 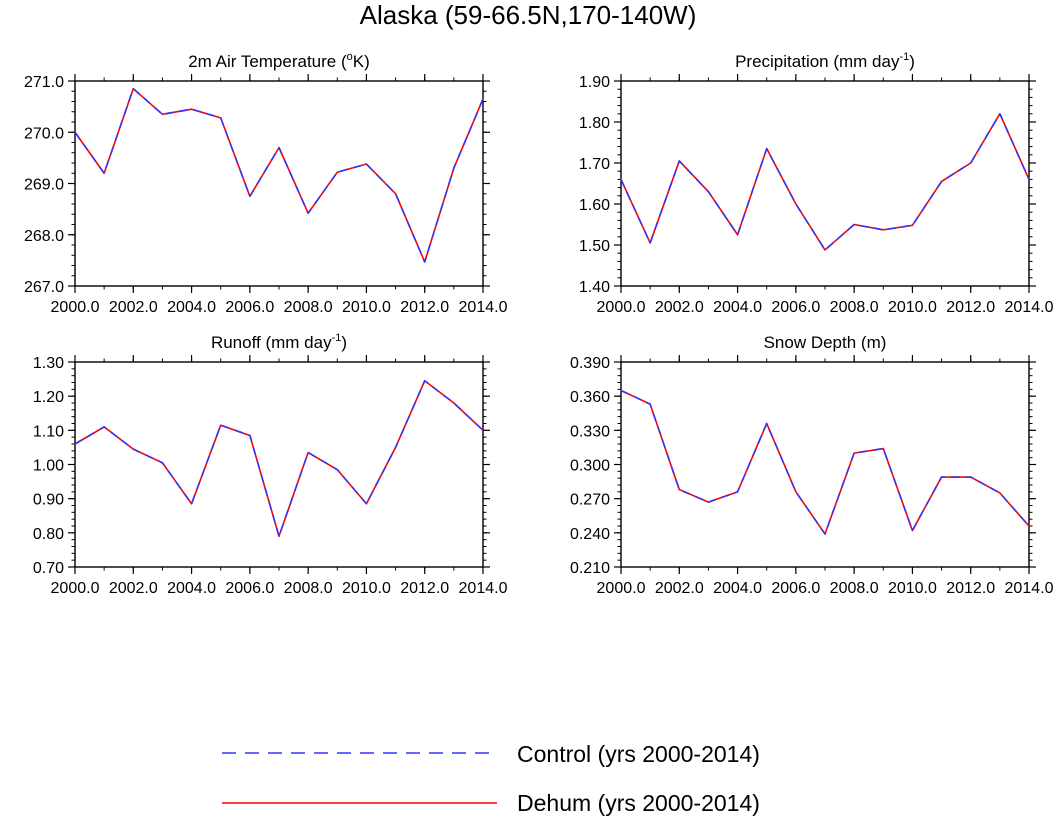 What do you see at coordinates (590, 397) in the screenshot?
I see `y-tick-label: 0.360` at bounding box center [590, 397].